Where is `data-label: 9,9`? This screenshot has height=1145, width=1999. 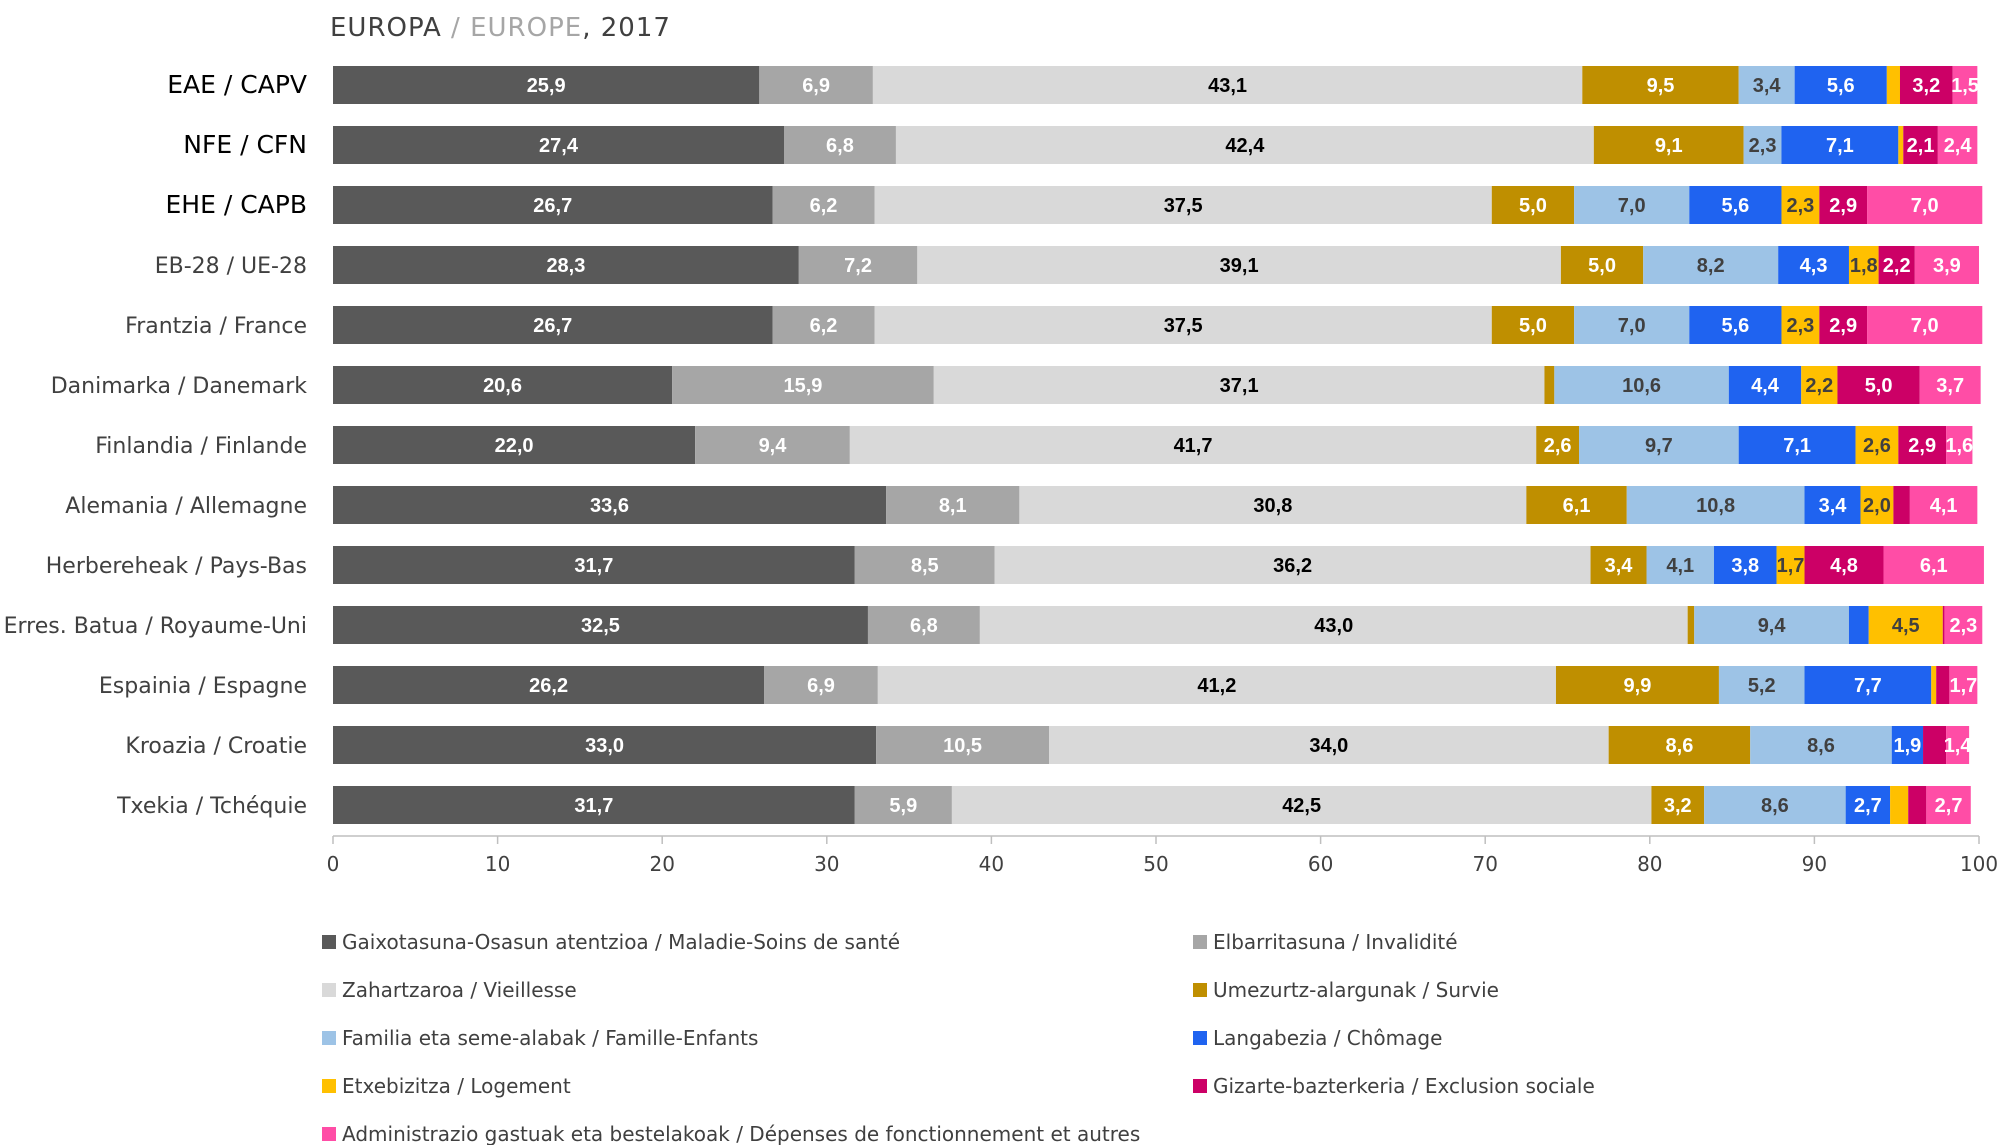
data-label: 9,9 is located at coordinates (1638, 686).